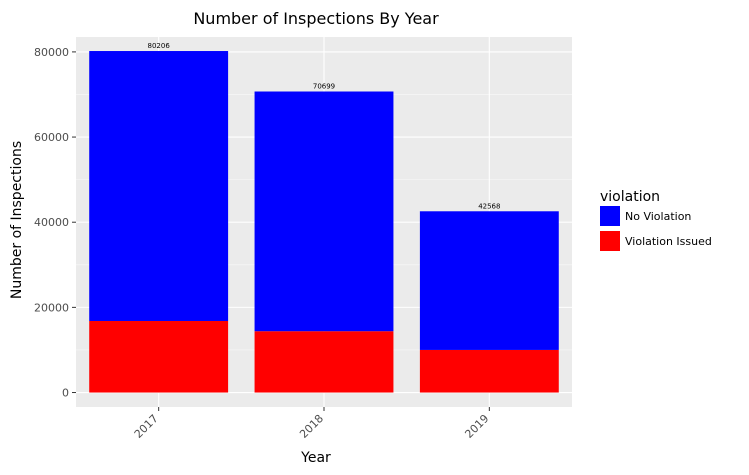 The image size is (749, 475). Describe the element at coordinates (51, 137) in the screenshot. I see `y-tick-label: 60000` at that location.